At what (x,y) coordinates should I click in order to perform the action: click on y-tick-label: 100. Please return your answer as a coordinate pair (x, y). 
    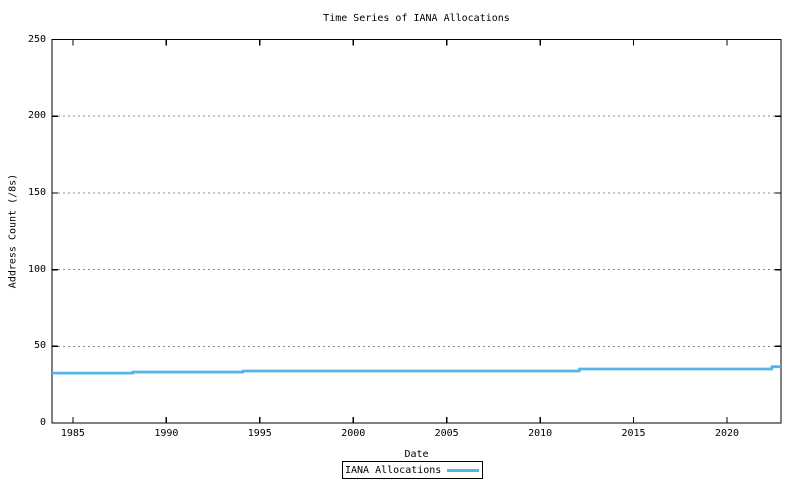
    Looking at the image, I should click on (36, 269).